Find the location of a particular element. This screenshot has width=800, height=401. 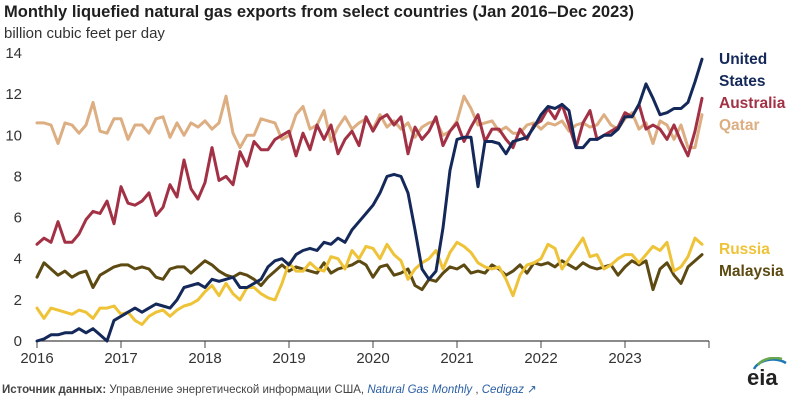

series-label-qatar: Qatar is located at coordinates (739, 125).